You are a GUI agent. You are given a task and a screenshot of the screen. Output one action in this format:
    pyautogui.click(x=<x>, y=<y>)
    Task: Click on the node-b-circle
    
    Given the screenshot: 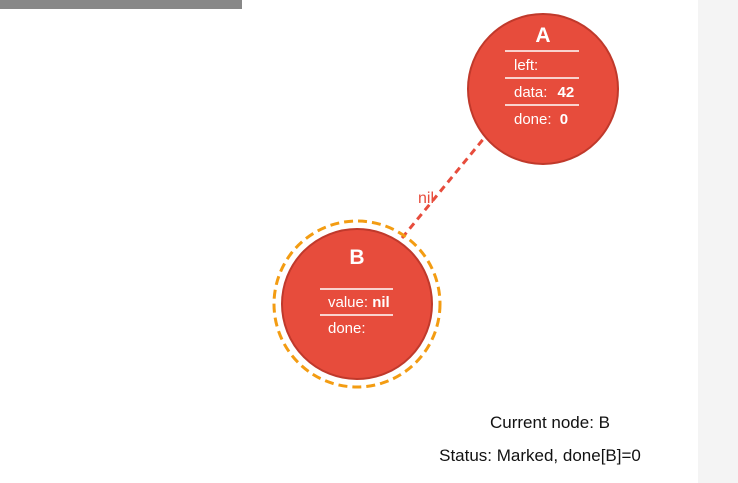 What is the action you would take?
    pyautogui.click(x=357, y=304)
    